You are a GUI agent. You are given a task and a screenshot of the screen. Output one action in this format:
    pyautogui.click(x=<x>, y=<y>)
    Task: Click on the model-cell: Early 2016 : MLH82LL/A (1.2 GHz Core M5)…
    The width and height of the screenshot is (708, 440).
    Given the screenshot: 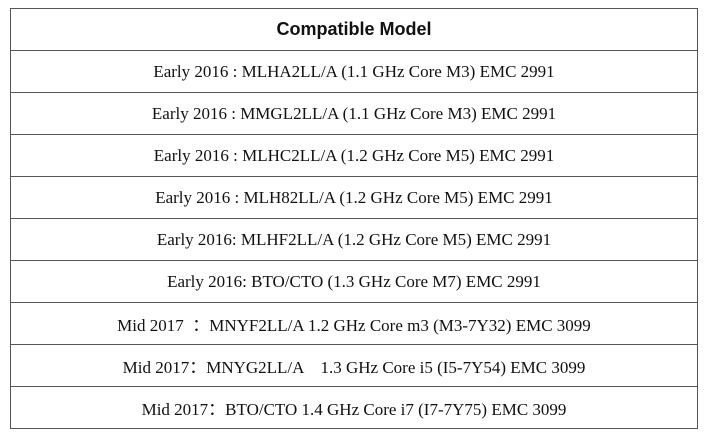 What is the action you would take?
    pyautogui.click(x=354, y=197)
    